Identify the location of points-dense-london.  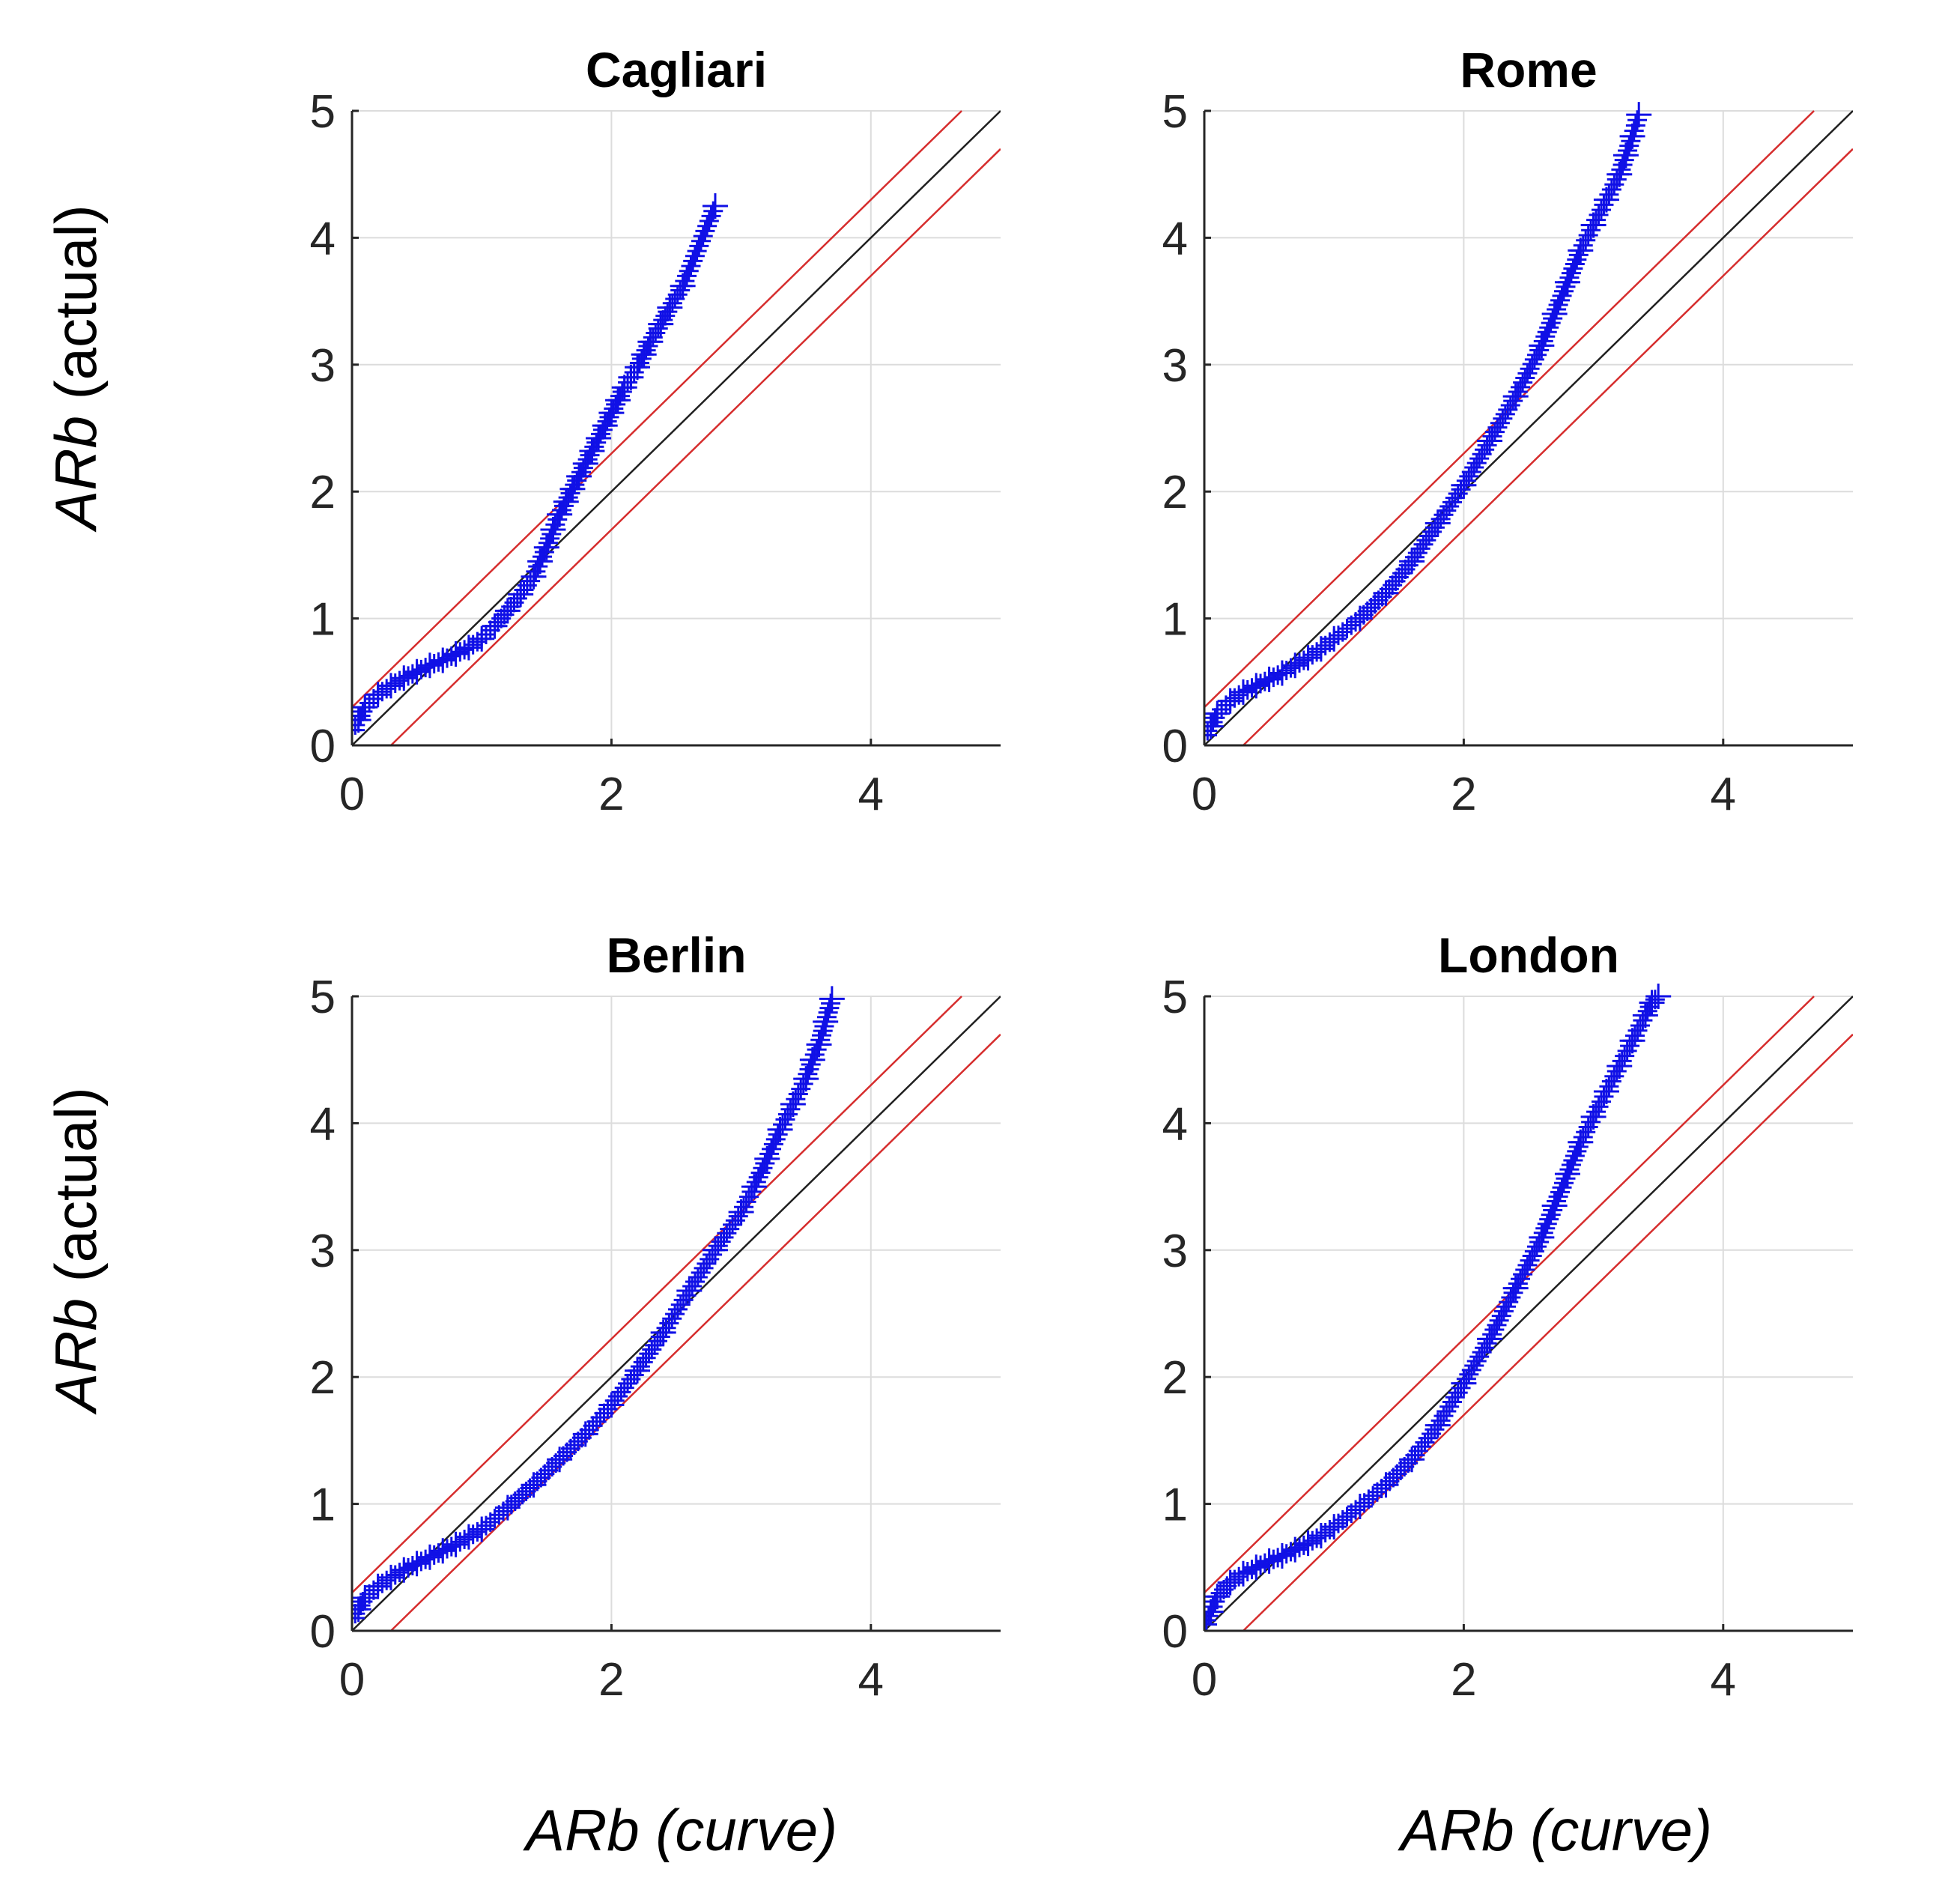
(1434, 1310).